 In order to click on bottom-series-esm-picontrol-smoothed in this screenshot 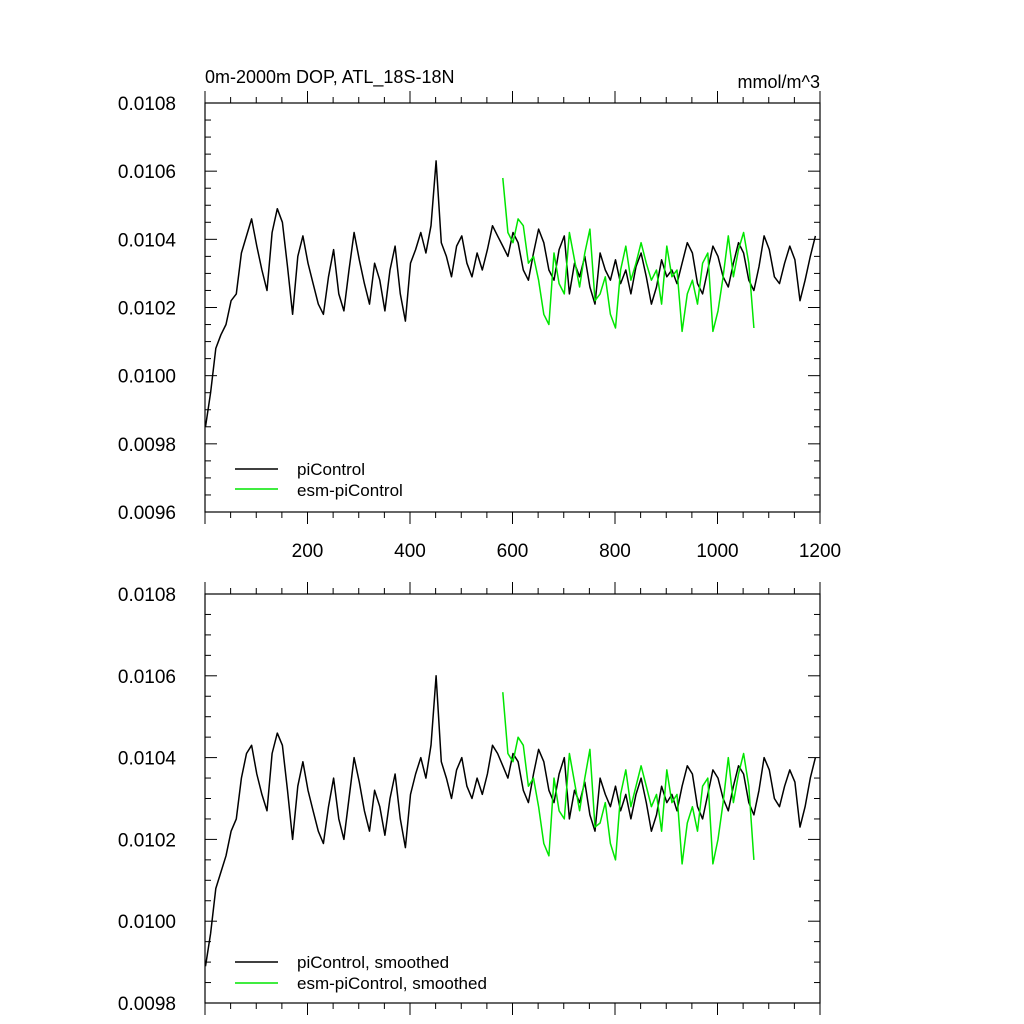, I will do `click(628, 778)`.